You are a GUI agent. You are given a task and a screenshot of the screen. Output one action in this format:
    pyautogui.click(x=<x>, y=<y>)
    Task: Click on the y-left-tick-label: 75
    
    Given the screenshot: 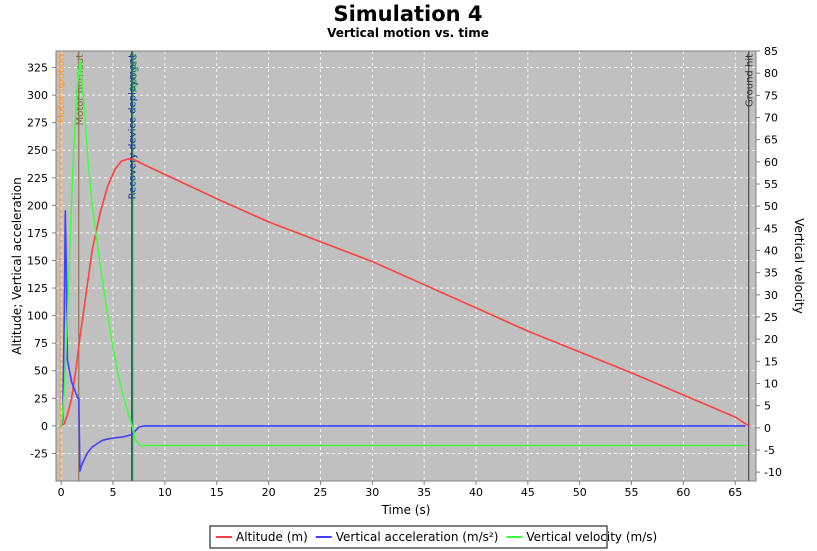 What is the action you would take?
    pyautogui.click(x=41, y=343)
    